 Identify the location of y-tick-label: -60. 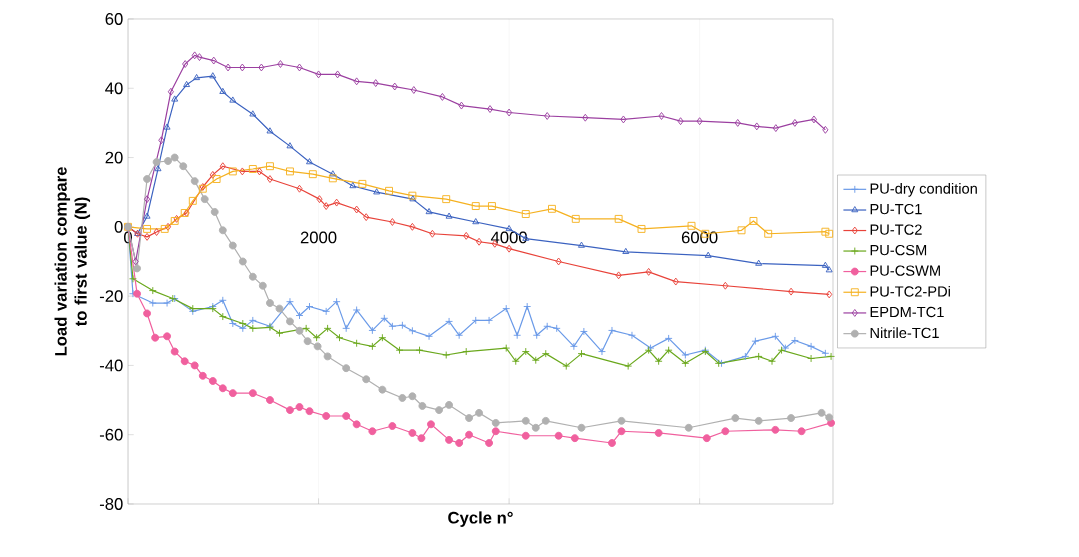
(111, 434).